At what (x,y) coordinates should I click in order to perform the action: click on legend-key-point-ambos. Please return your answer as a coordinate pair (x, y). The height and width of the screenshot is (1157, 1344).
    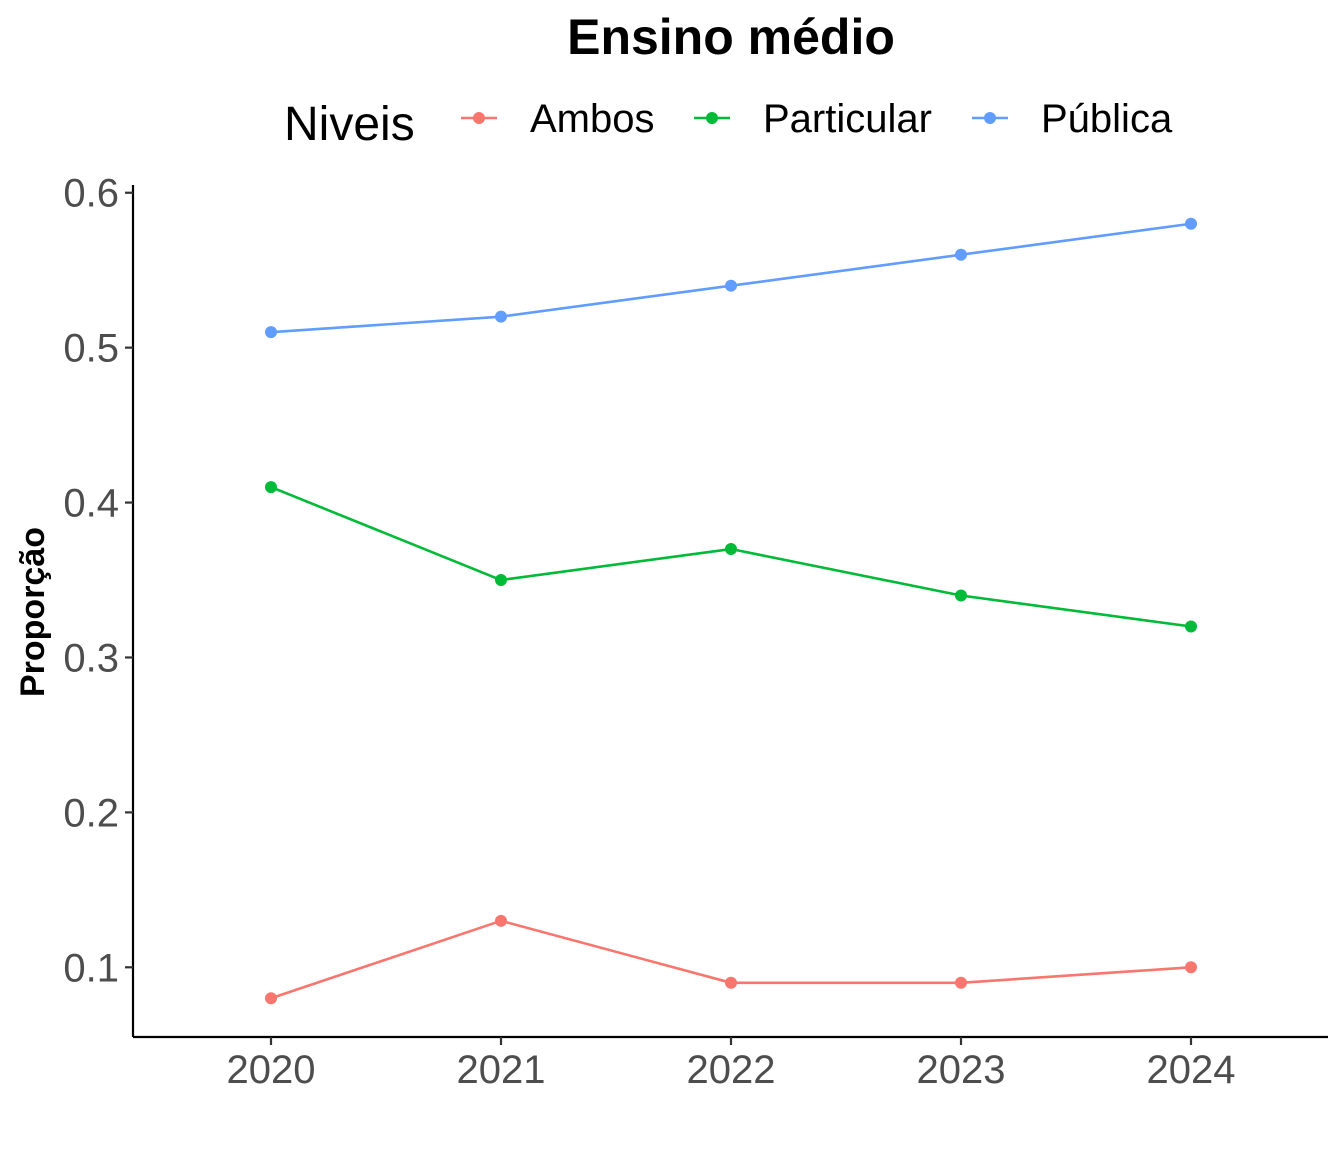
    Looking at the image, I should click on (479, 118).